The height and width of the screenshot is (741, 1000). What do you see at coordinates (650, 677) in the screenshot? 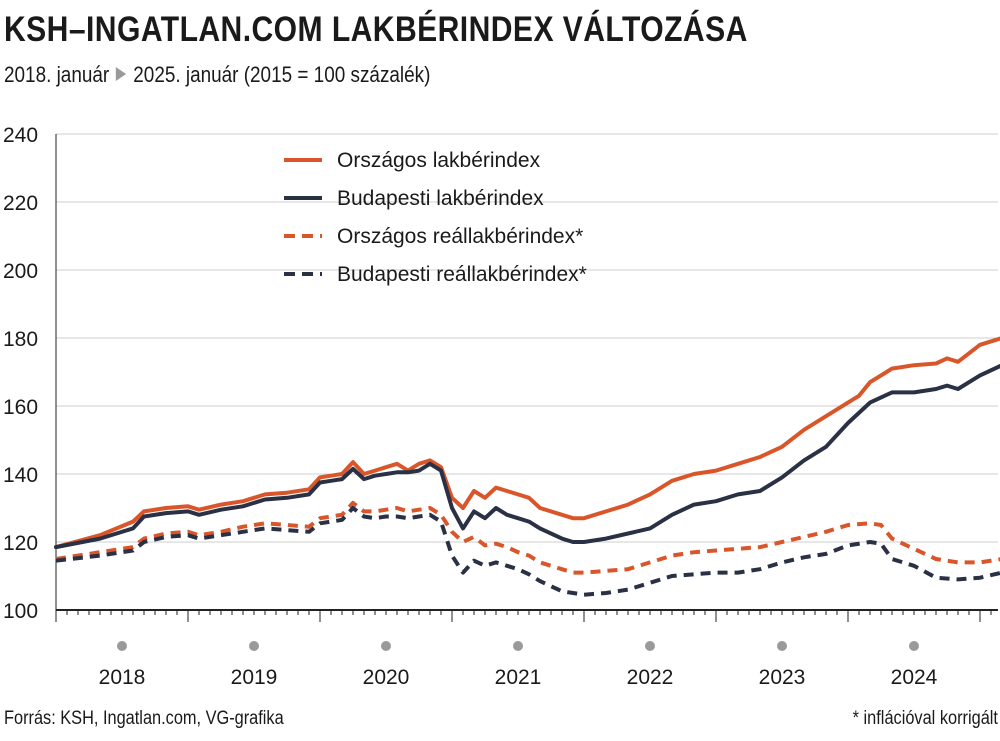
I see `x-tick-label: 2022` at bounding box center [650, 677].